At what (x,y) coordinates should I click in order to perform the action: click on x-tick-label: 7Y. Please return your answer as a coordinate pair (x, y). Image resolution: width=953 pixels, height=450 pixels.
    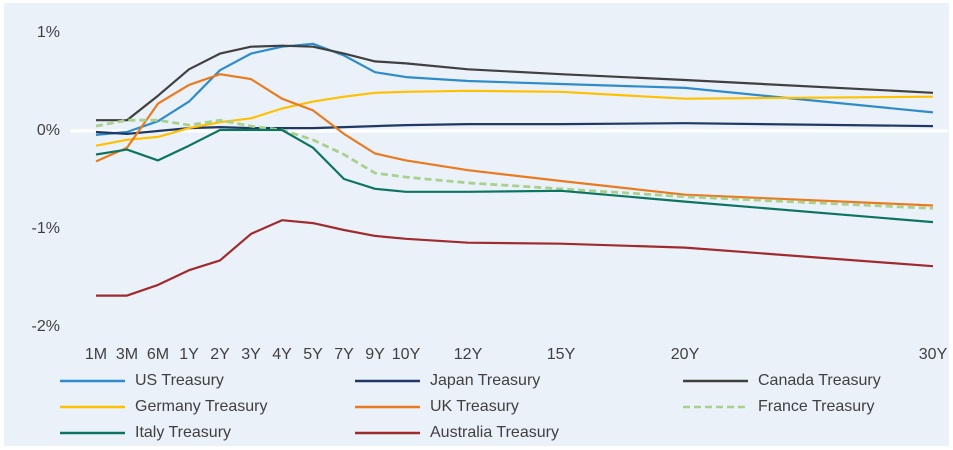
    Looking at the image, I should click on (344, 354).